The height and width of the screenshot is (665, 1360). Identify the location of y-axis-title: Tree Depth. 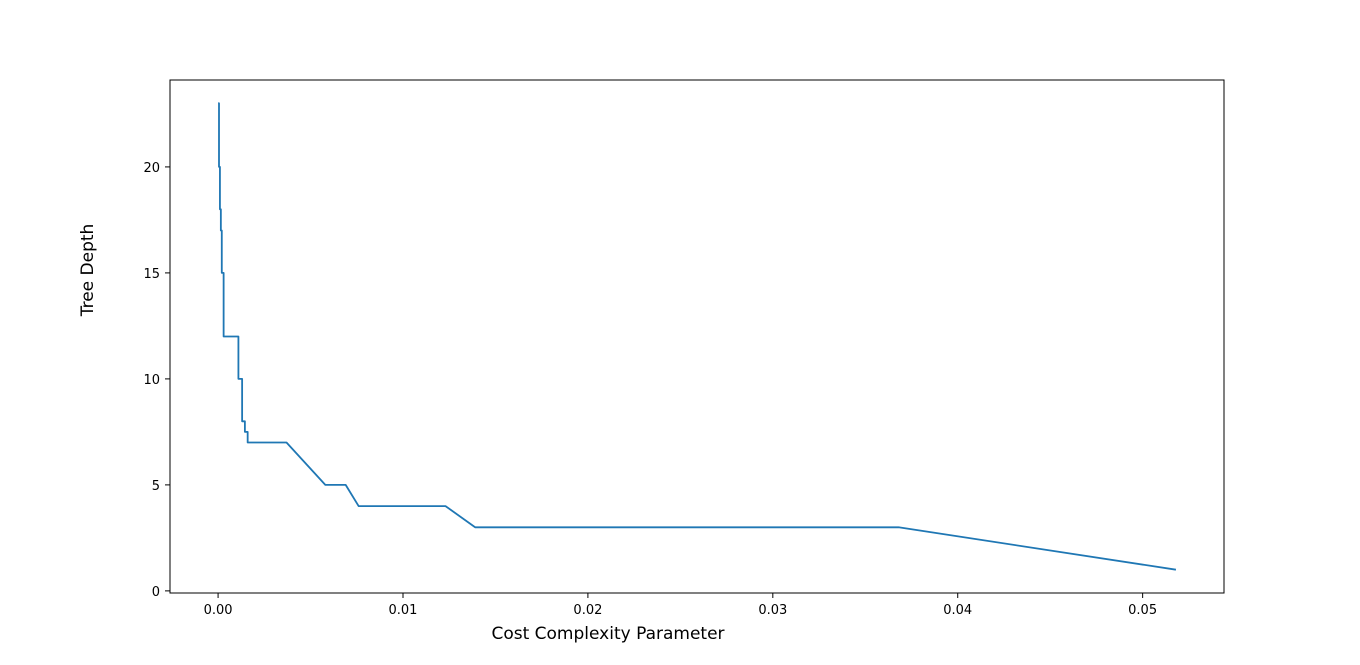
(88, 271).